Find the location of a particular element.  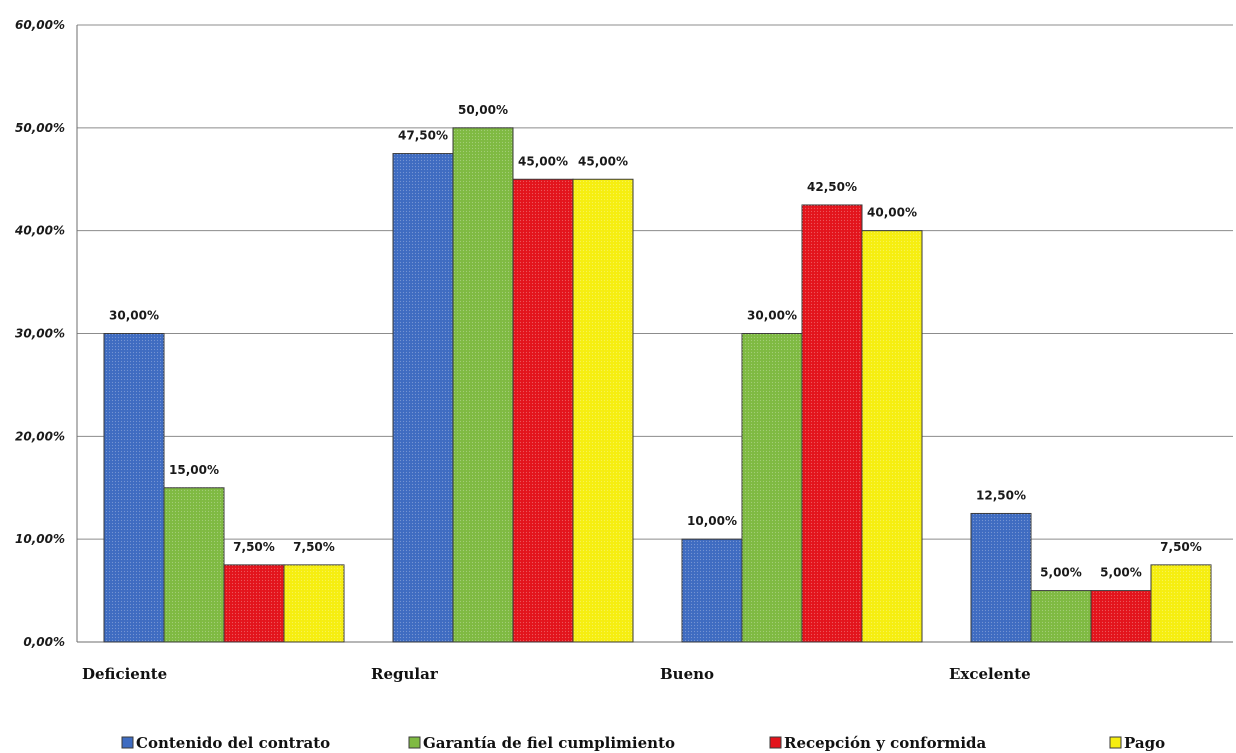

legend-label: Contenido del contrato is located at coordinates (233, 743).